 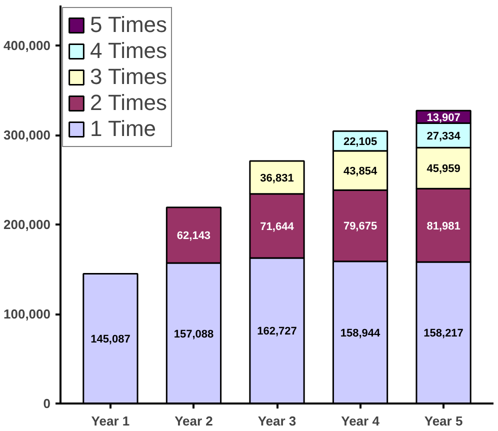 What do you see at coordinates (194, 334) in the screenshot?
I see `data-label: 157,088` at bounding box center [194, 334].